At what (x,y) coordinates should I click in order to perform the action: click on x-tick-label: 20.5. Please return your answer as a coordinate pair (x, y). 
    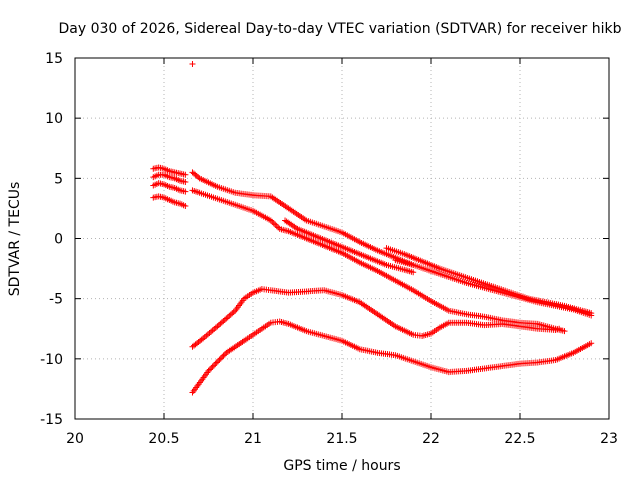
    Looking at the image, I should click on (163, 439).